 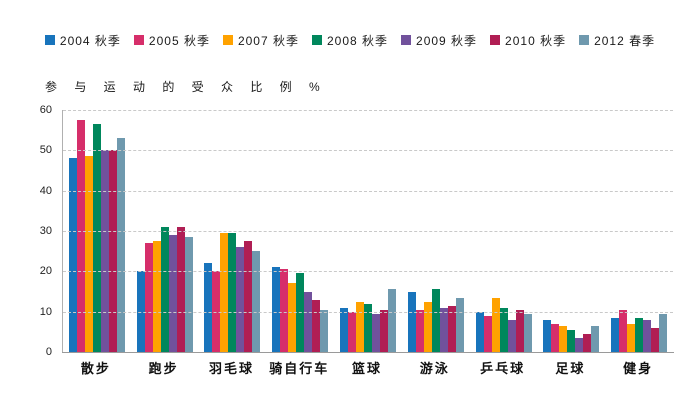 What do you see at coordinates (571, 340) in the screenshot?
I see `bar-足球-2008-秋季` at bounding box center [571, 340].